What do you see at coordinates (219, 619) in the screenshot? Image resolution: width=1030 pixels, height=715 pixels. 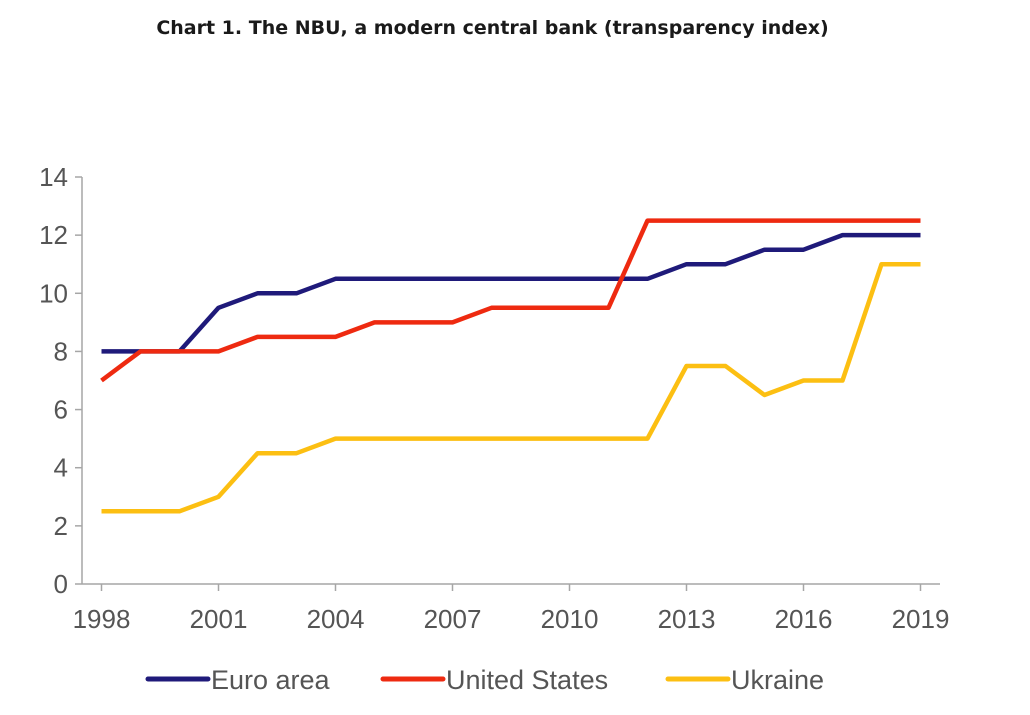 I see `x-tick-label: 2001` at bounding box center [219, 619].